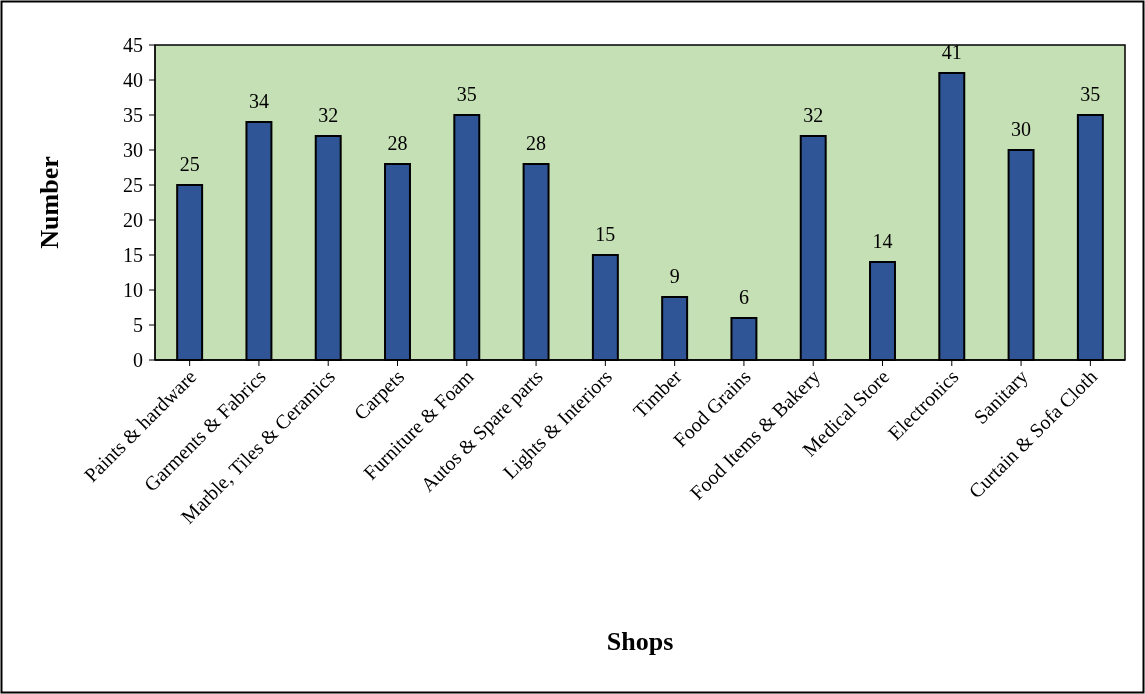  I want to click on y-tick-label: 25, so click(133, 185).